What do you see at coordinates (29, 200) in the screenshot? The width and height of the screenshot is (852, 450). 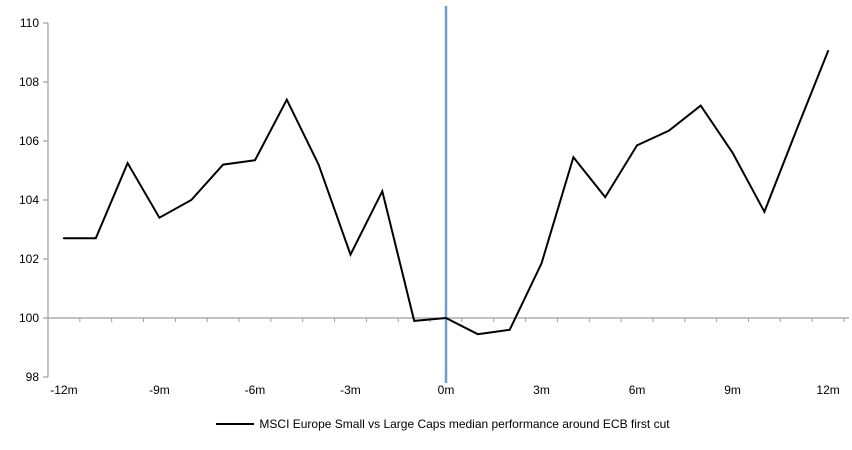 I see `y-tick-label: 104` at bounding box center [29, 200].